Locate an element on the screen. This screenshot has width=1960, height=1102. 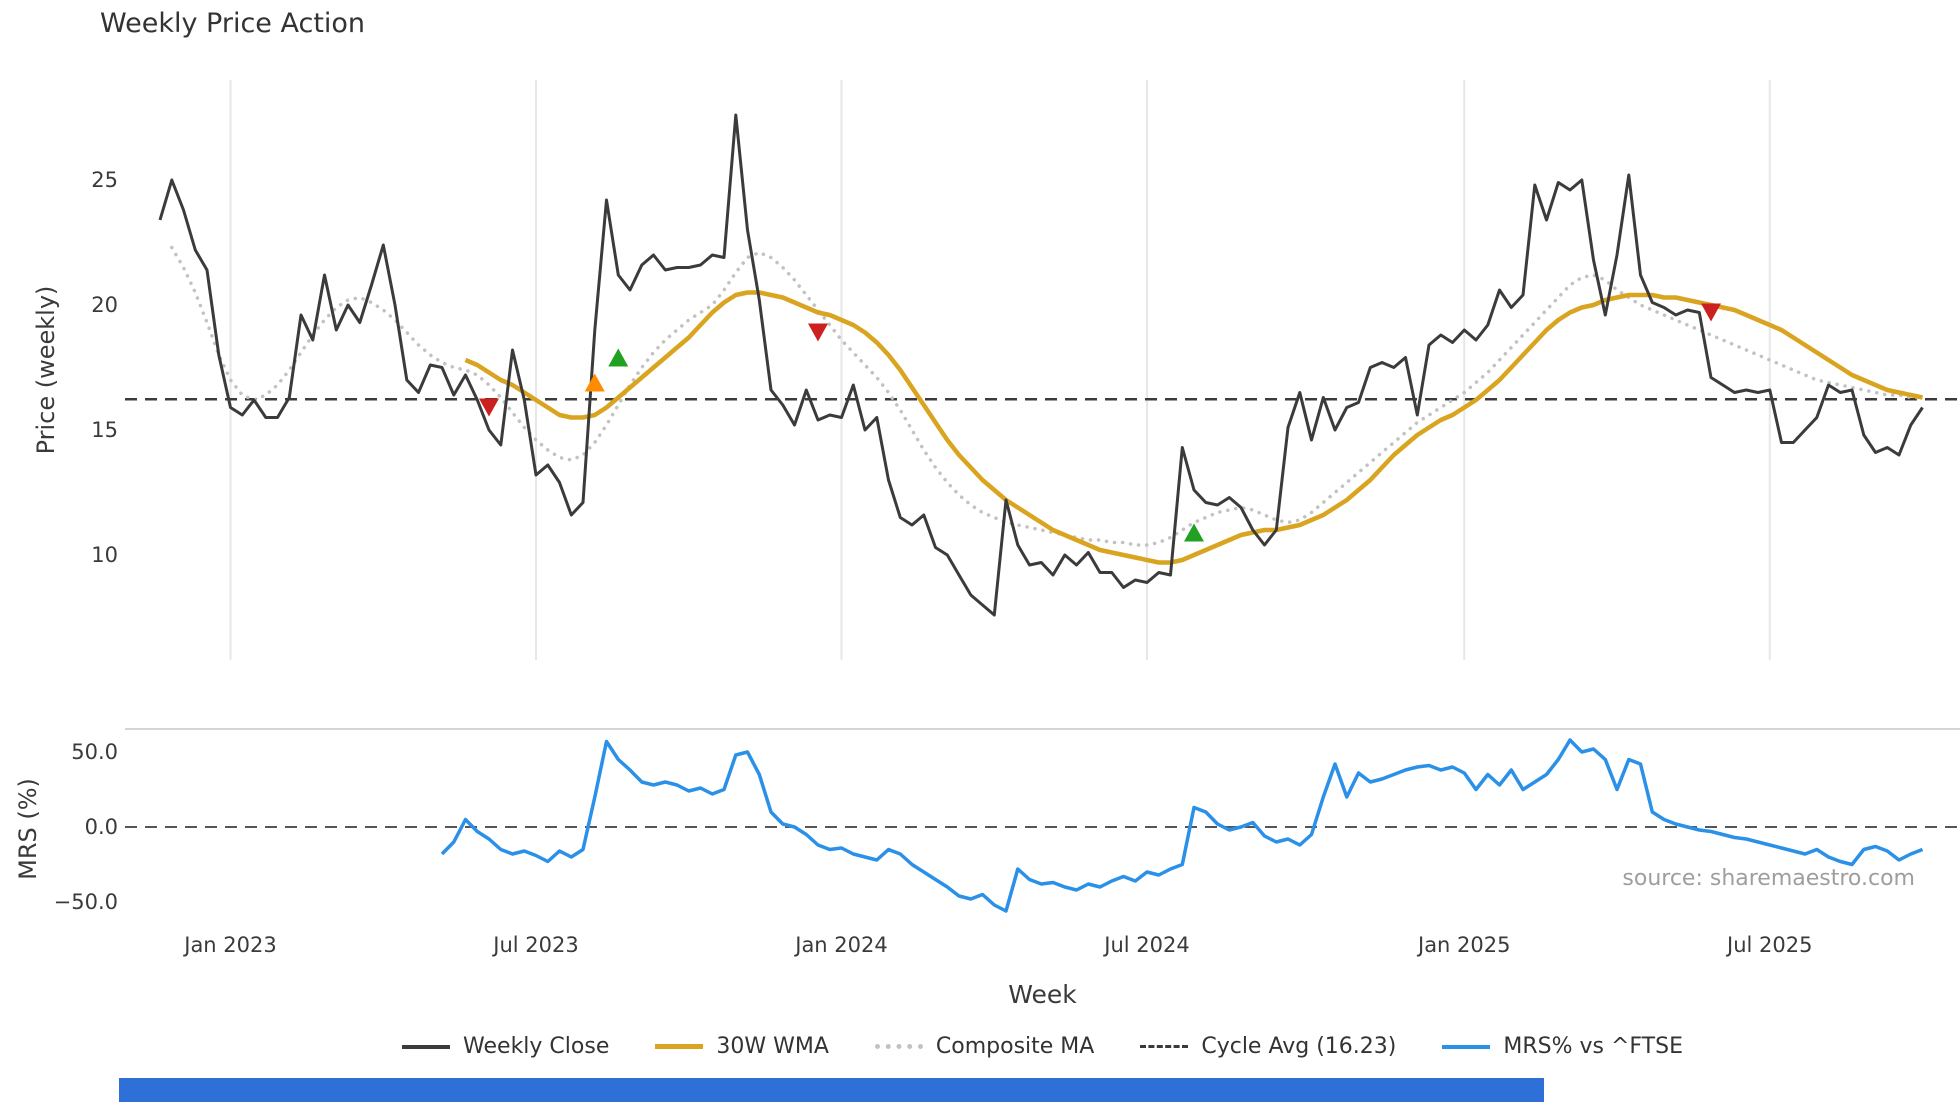
price-tick-label: 20 is located at coordinates (104, 305).